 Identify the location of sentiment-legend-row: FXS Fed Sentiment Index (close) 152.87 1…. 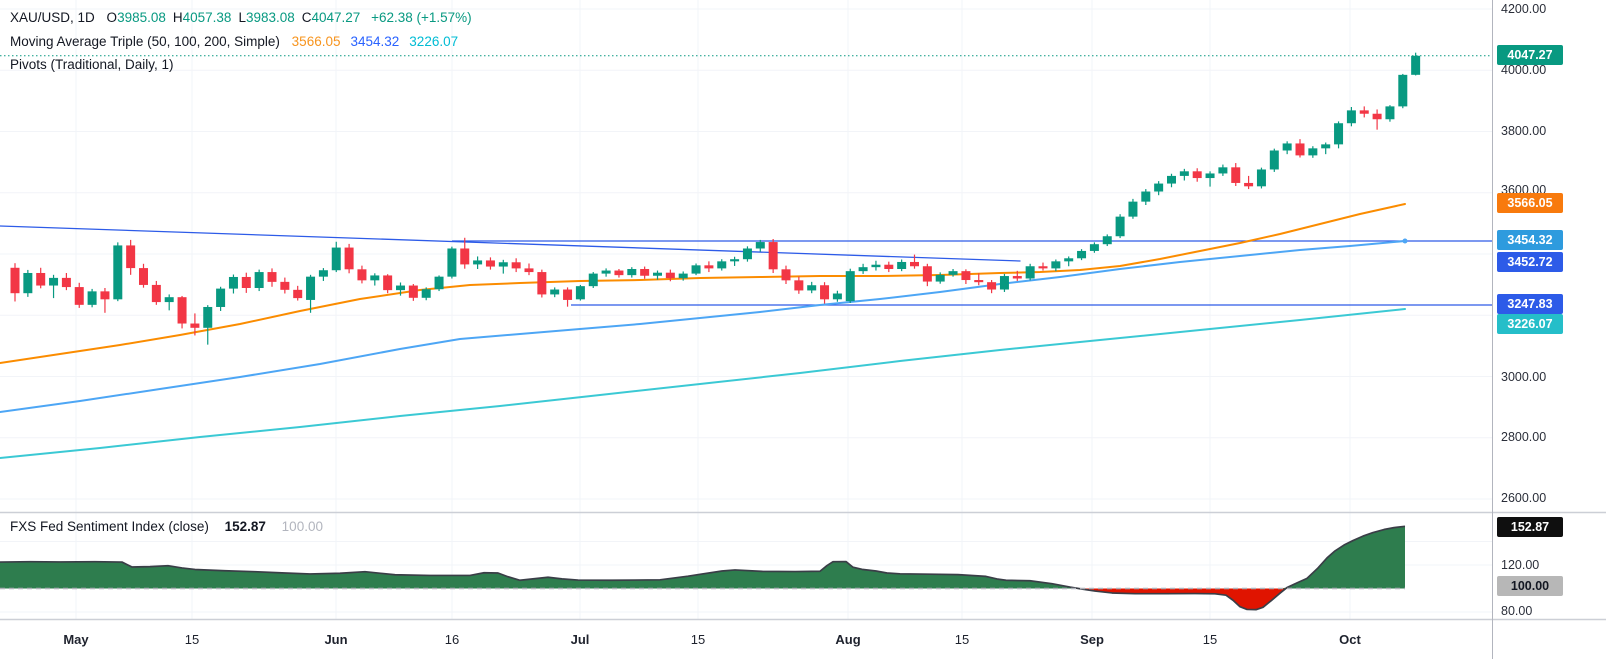
(166, 526).